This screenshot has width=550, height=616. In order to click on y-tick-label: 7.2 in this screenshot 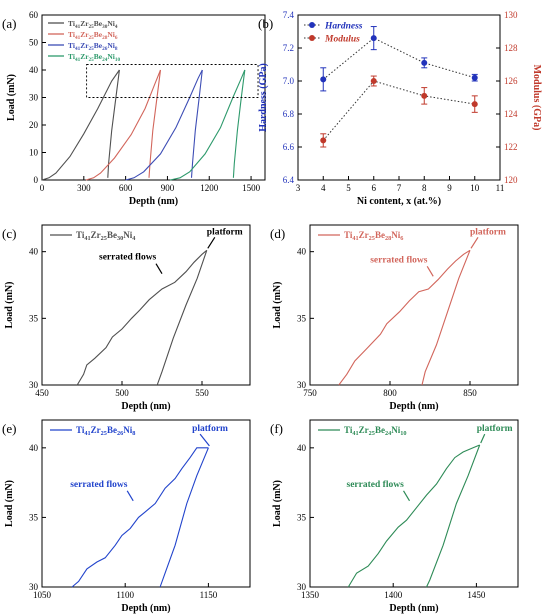, I will do `click(288, 48)`.